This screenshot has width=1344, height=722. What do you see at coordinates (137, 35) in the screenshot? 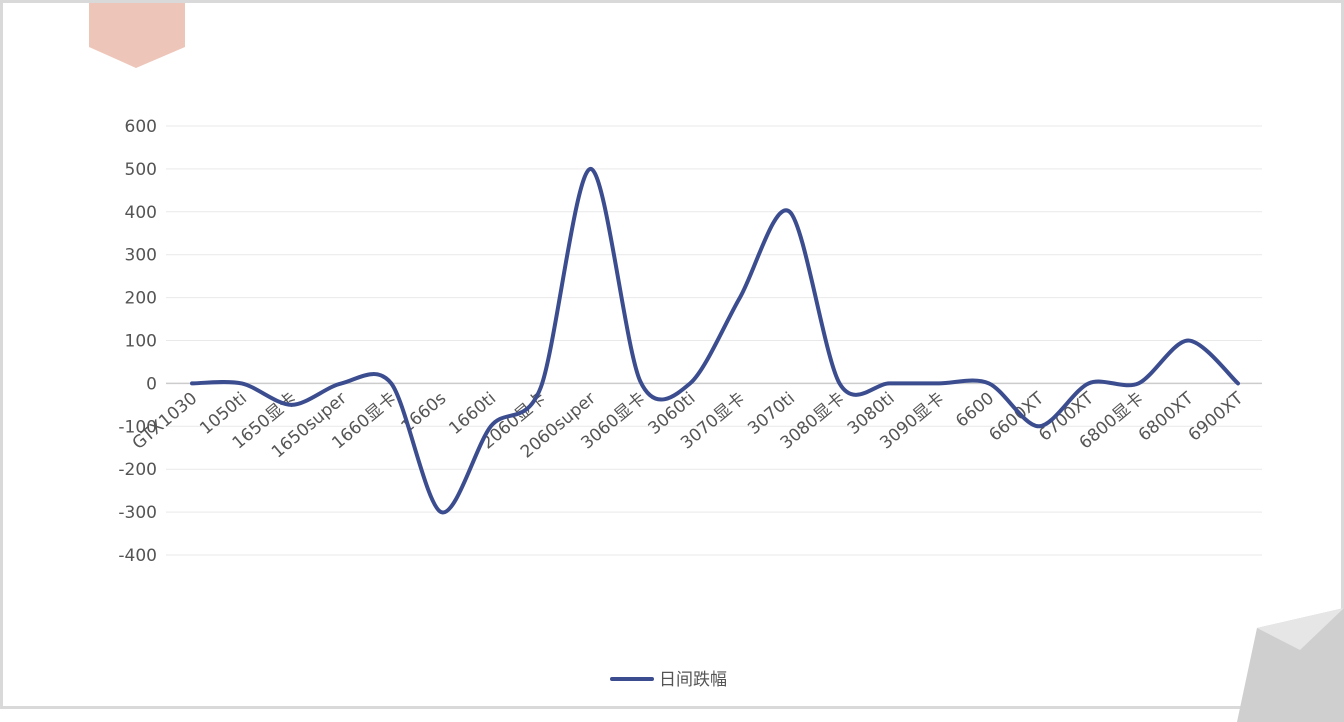
I see `ribbon-tab` at bounding box center [137, 35].